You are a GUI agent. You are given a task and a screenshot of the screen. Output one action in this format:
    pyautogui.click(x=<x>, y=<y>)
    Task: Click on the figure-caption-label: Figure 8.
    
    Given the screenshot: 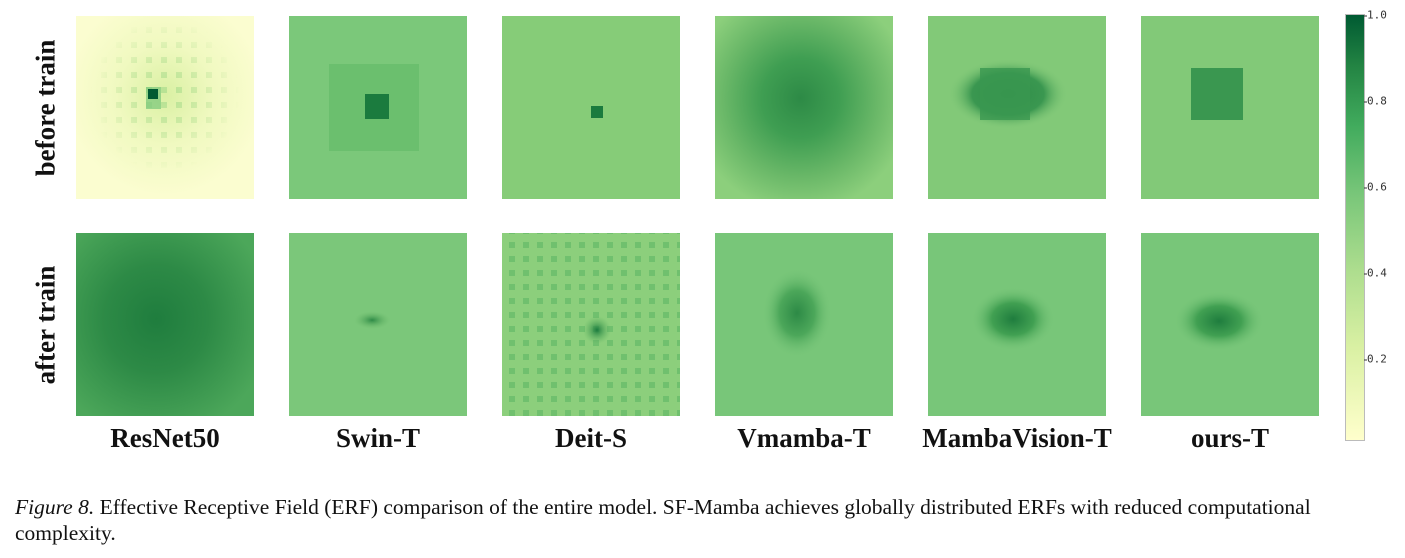 What is the action you would take?
    pyautogui.click(x=55, y=507)
    